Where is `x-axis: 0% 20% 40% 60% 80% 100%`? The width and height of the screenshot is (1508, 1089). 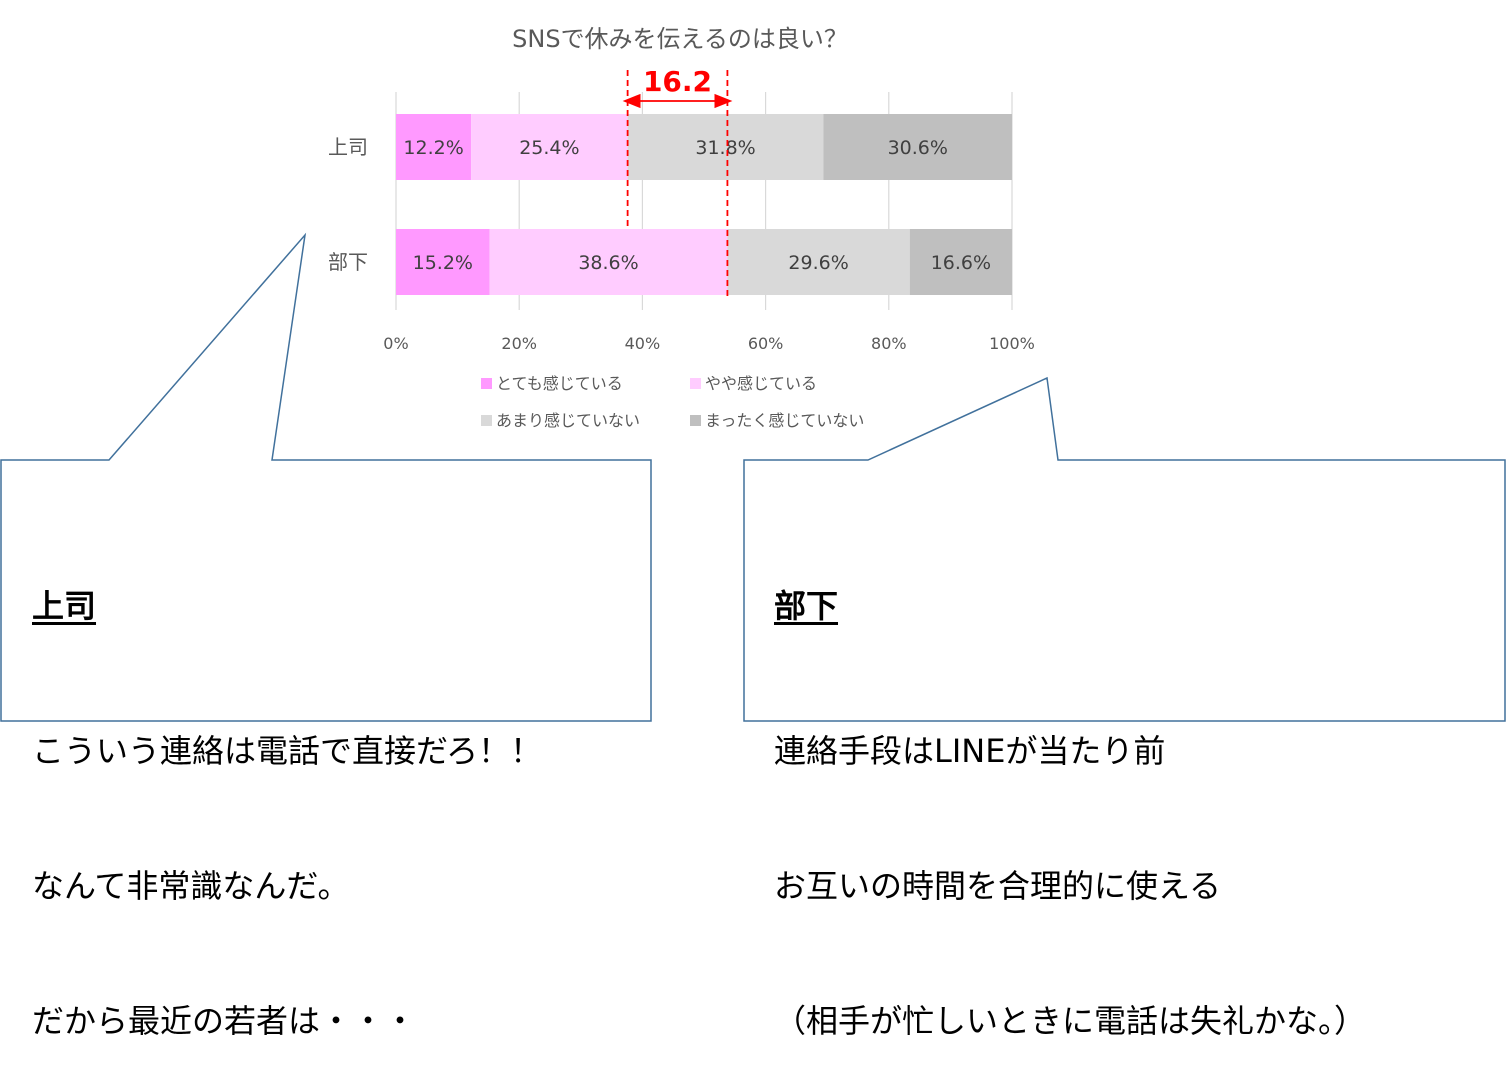 x-axis: 0% 20% 40% 60% 80% 100% is located at coordinates (709, 343).